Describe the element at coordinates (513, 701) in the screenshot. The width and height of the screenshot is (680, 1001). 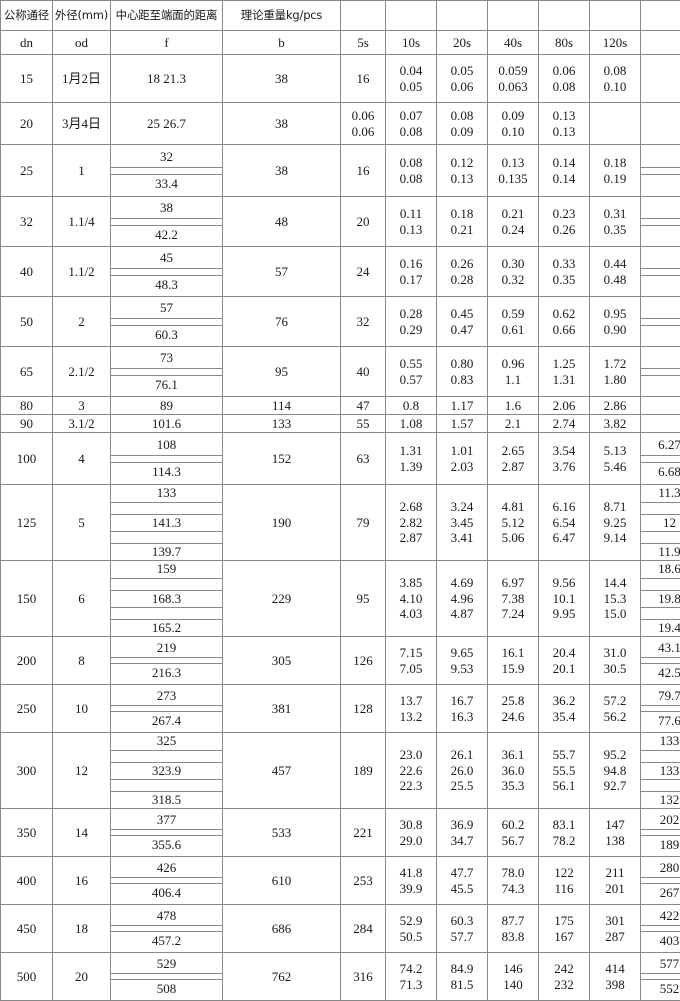
I see `cell-40s-value: 25.8` at that location.